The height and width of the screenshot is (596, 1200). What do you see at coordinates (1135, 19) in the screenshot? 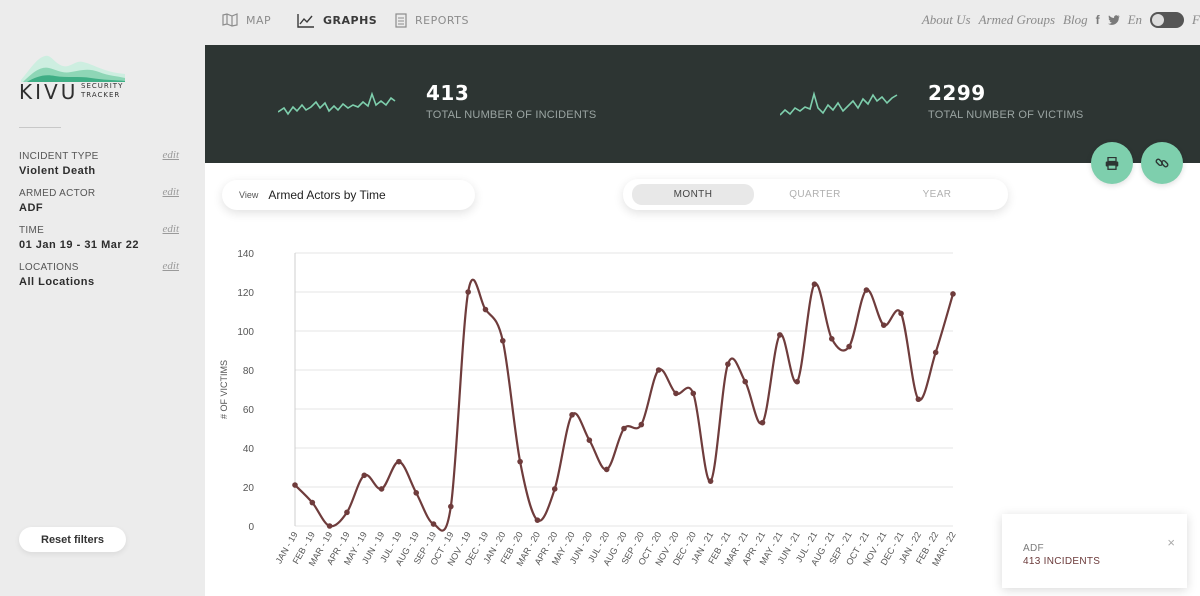
I see `language-en: En` at bounding box center [1135, 19].